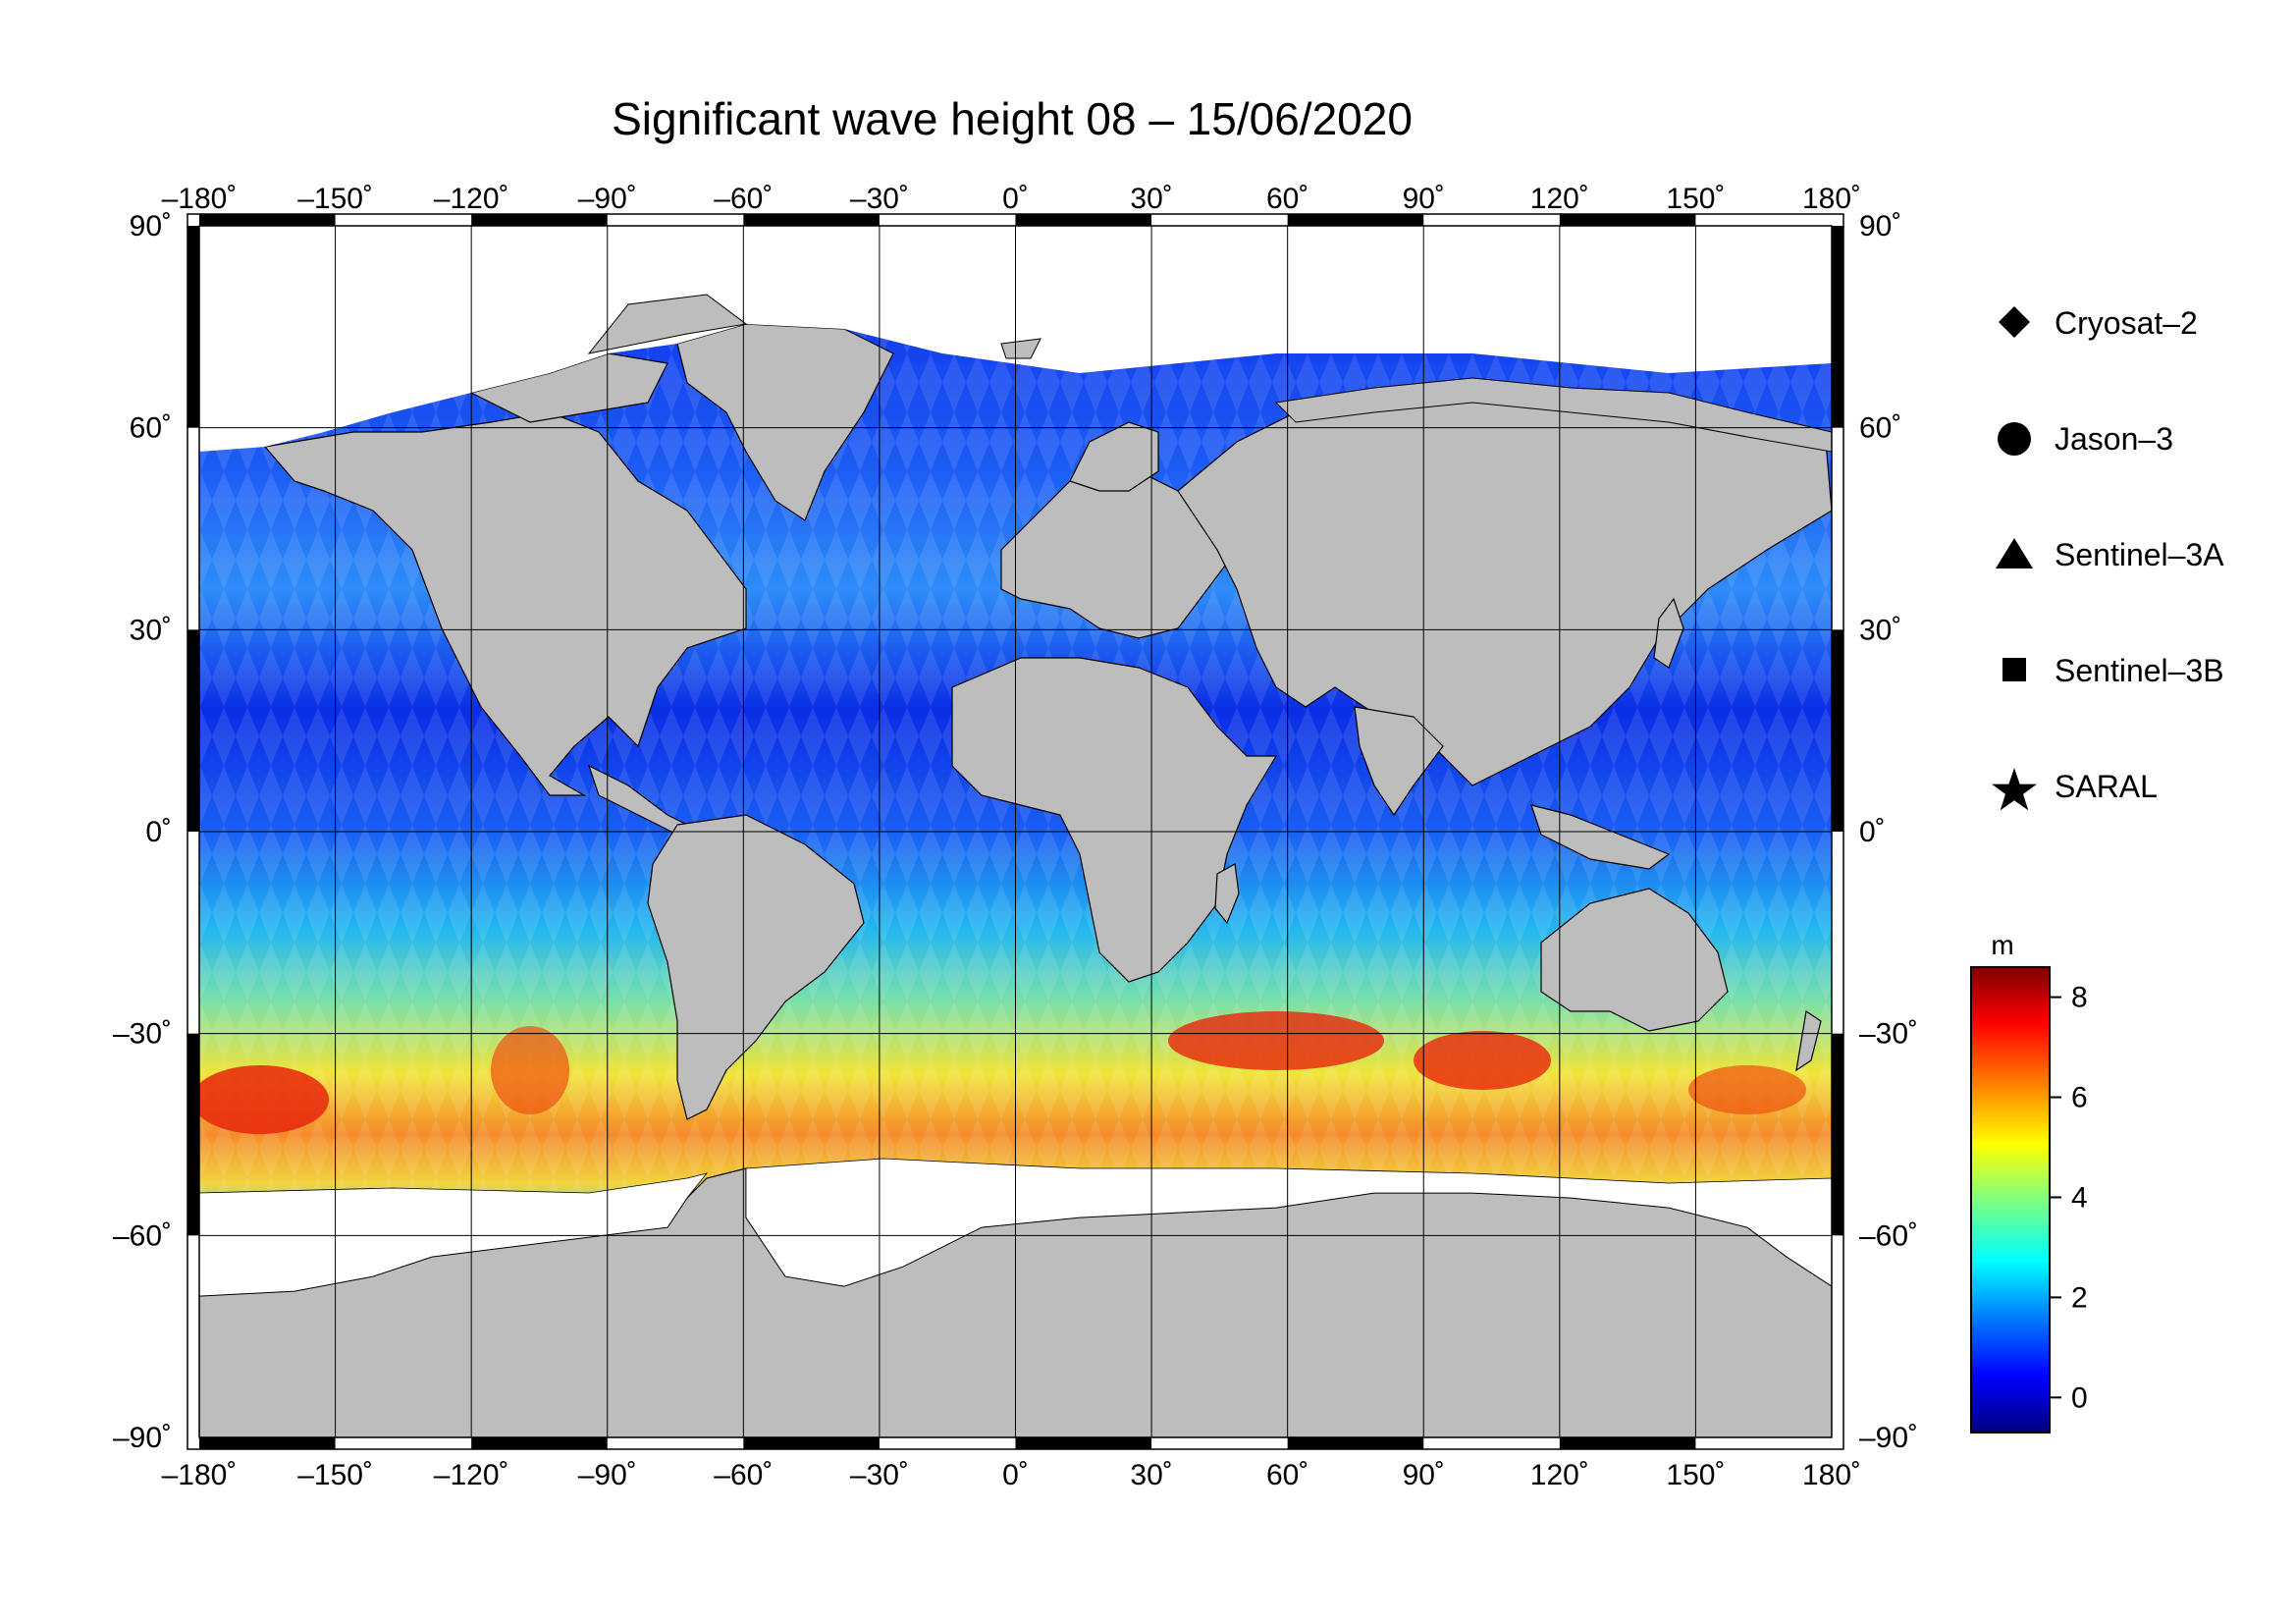  I want to click on colorbar-tick-label: 6, so click(2079, 1098).